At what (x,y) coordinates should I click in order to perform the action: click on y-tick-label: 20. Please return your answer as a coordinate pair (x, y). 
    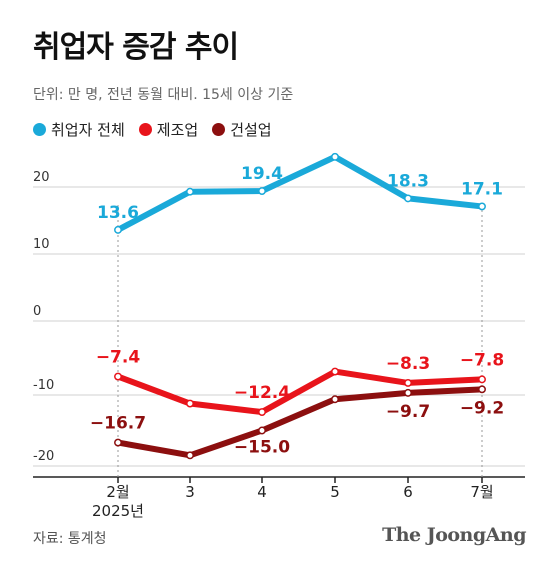
    Looking at the image, I should click on (41, 177).